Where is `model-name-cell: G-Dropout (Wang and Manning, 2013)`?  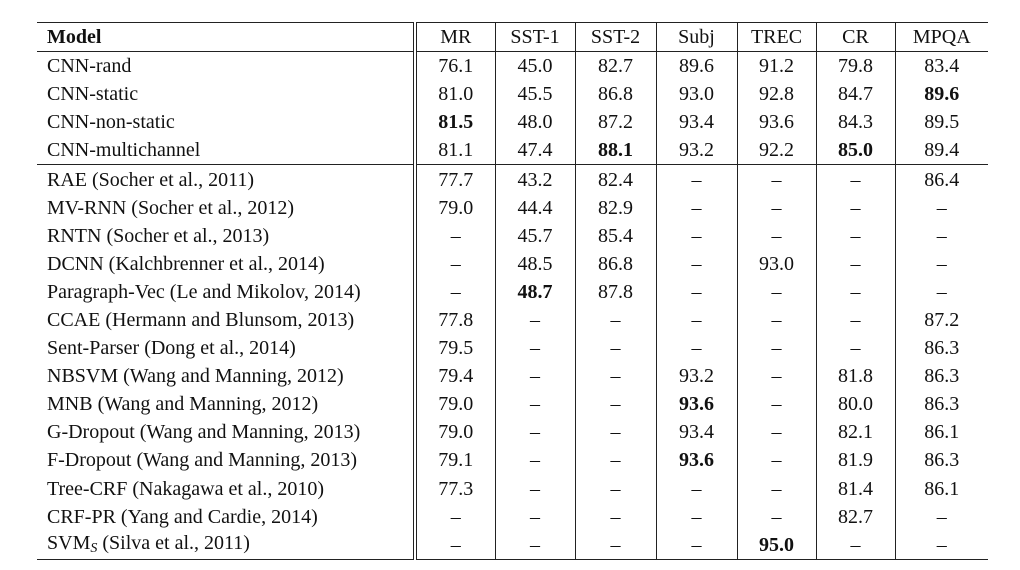
model-name-cell: G-Dropout (Wang and Manning, 2013) is located at coordinates (227, 432).